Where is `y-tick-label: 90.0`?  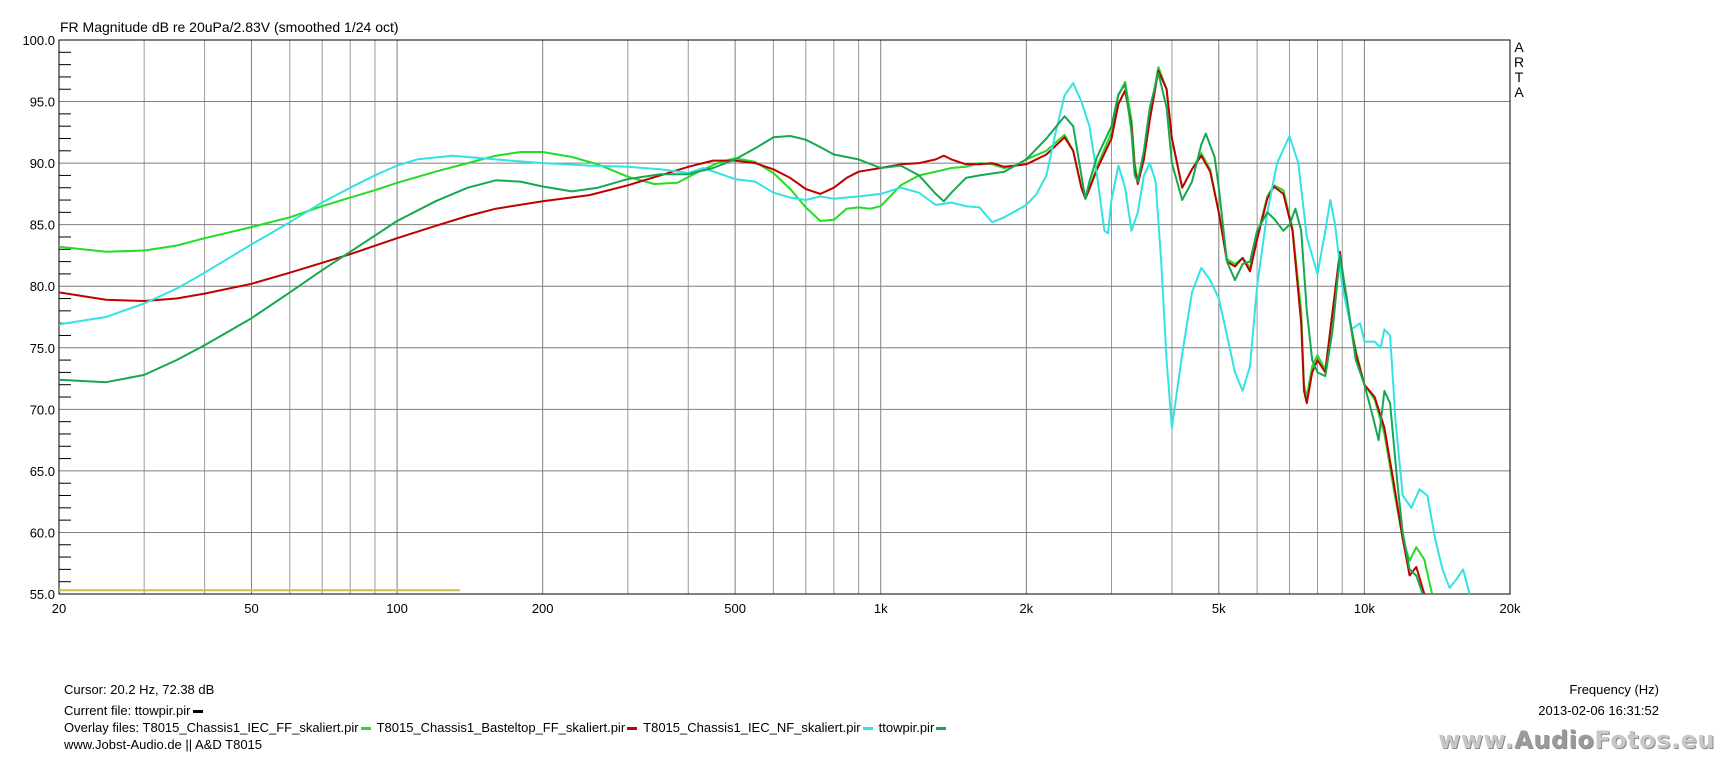
y-tick-label: 90.0 is located at coordinates (42, 163).